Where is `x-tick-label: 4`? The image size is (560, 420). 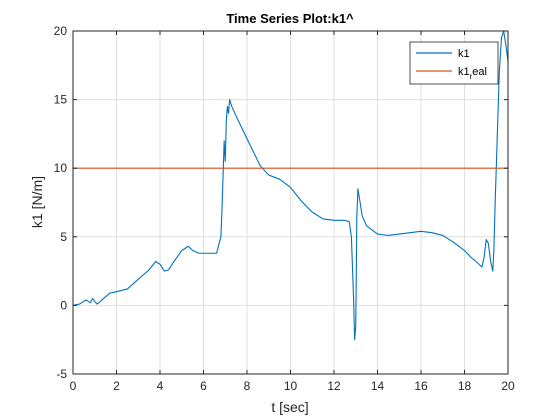 x-tick-label: 4 is located at coordinates (160, 386).